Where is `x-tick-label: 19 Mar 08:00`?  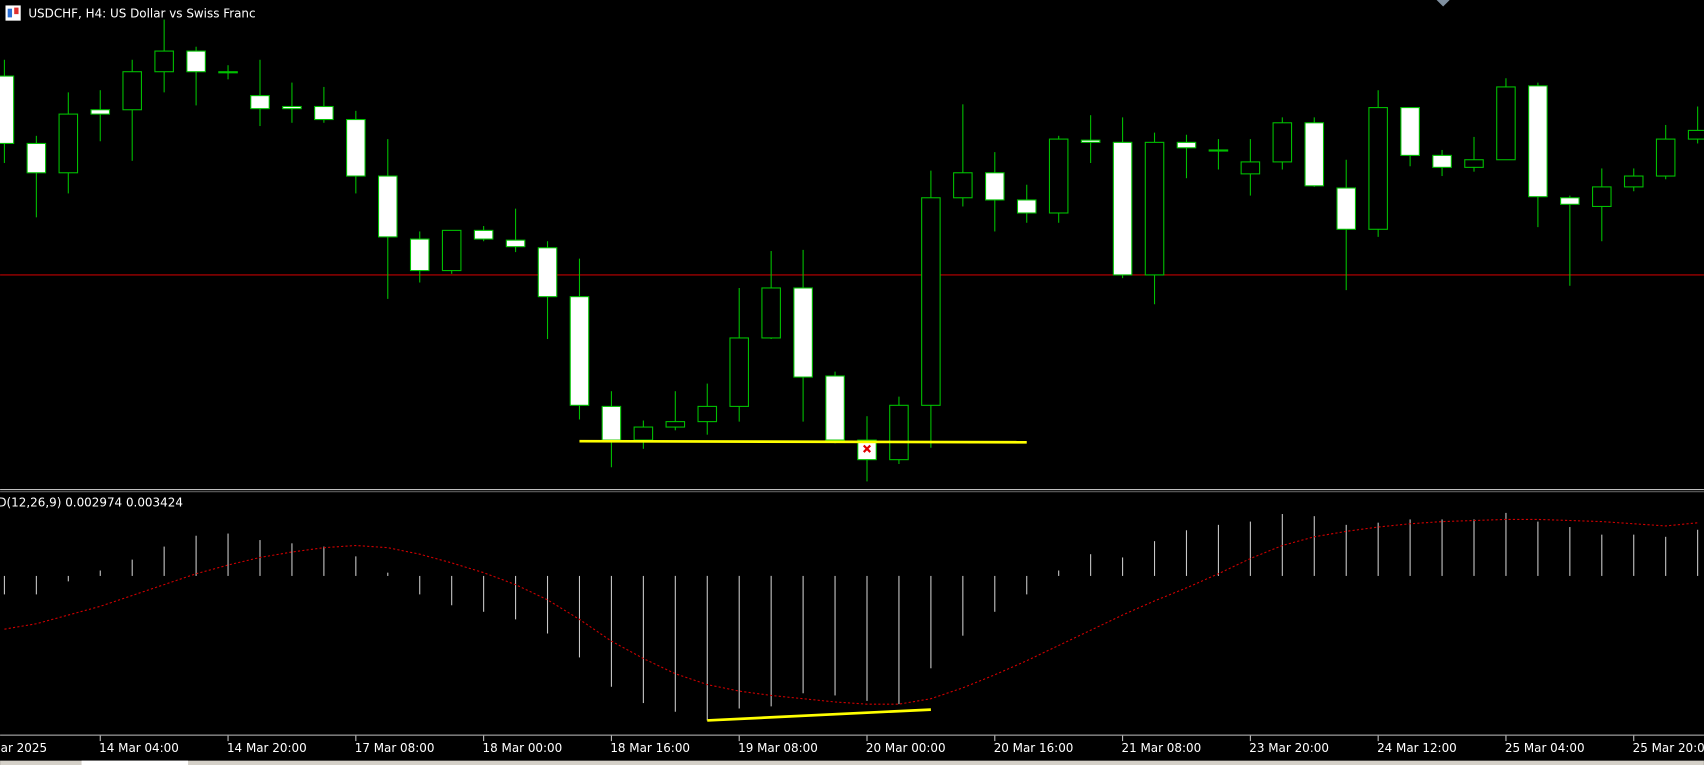 x-tick-label: 19 Mar 08:00 is located at coordinates (778, 748).